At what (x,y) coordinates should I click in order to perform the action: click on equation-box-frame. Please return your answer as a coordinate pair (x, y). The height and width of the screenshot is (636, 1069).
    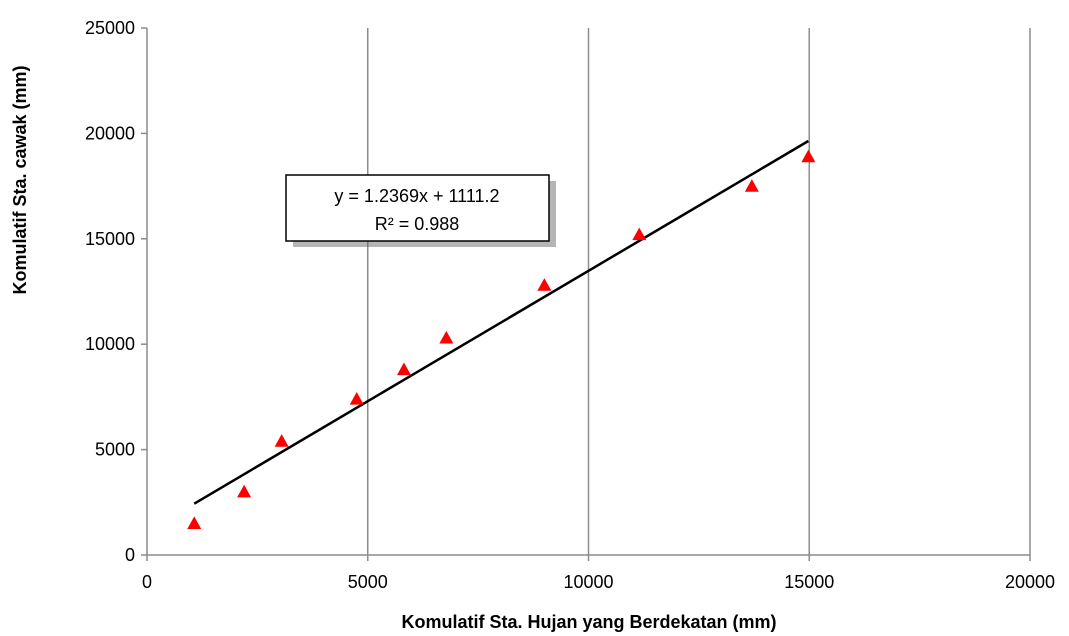
    Looking at the image, I should click on (417, 208).